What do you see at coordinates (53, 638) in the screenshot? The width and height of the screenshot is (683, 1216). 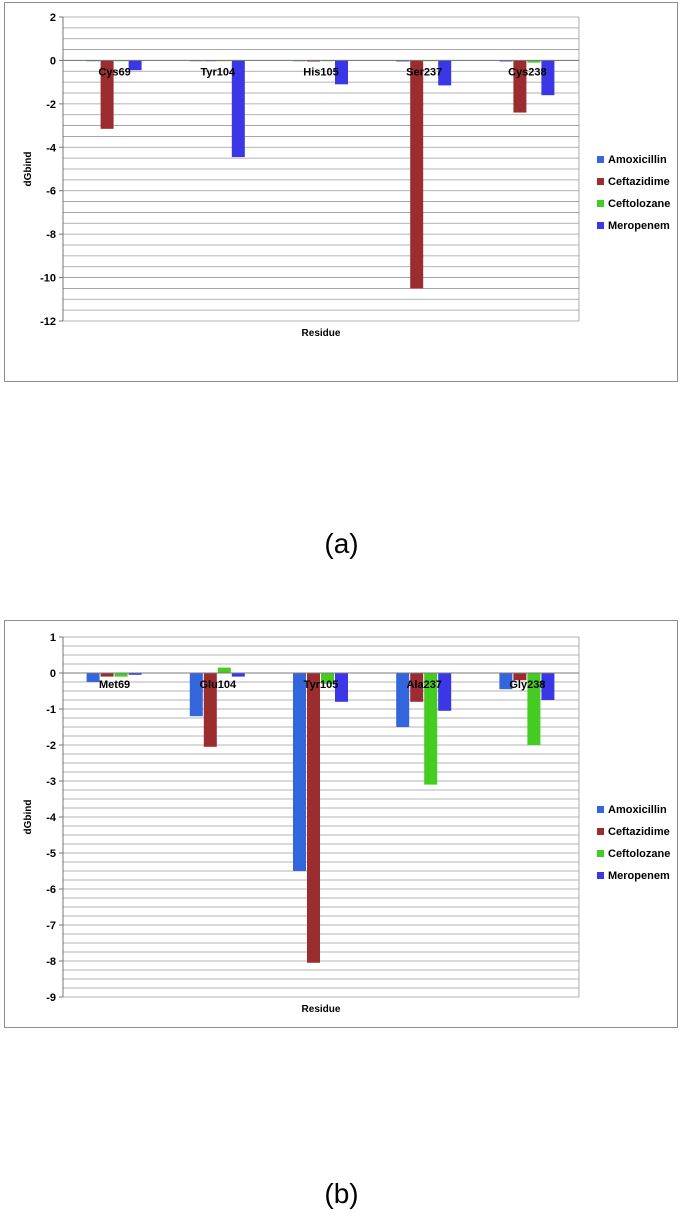 I see `y-tick-label: 1` at bounding box center [53, 638].